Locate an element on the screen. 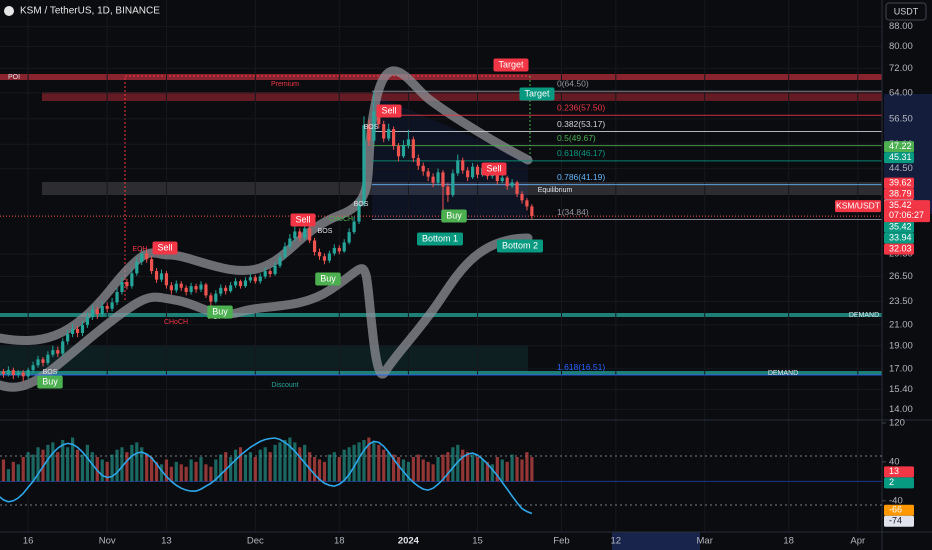 The image size is (932, 550). annotation: Premium is located at coordinates (285, 84).